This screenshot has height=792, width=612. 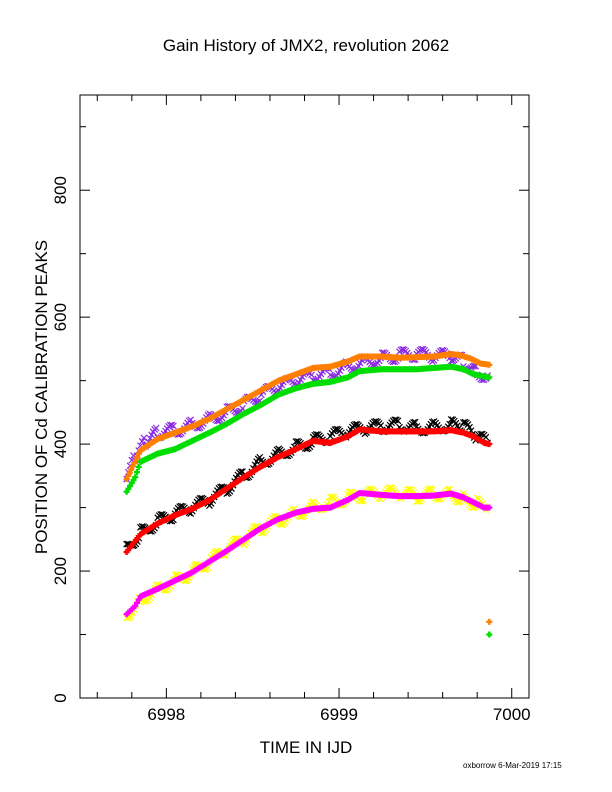 I want to click on y-tick-label: 400, so click(x=60, y=444).